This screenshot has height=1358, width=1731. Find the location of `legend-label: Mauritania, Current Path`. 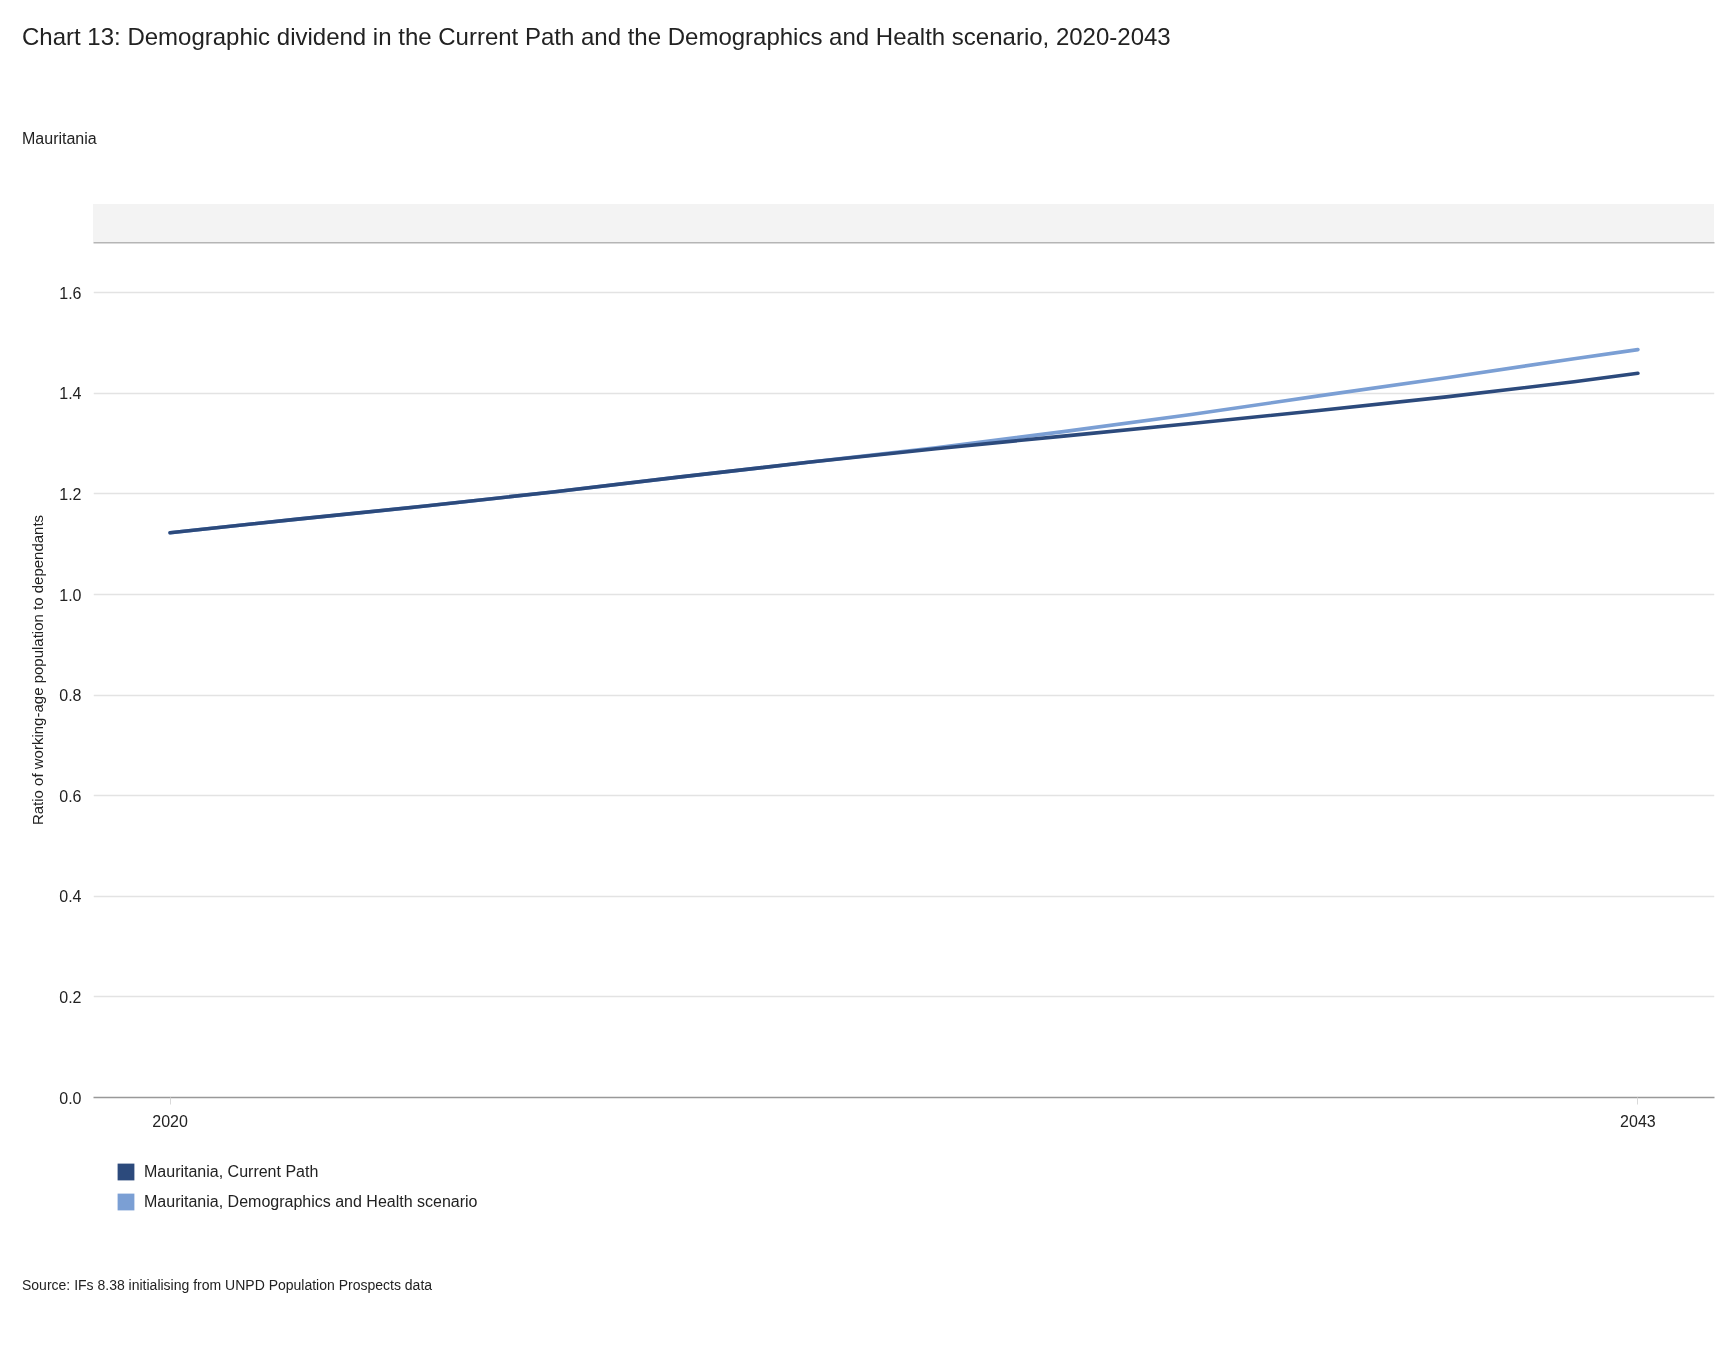

legend-label: Mauritania, Current Path is located at coordinates (231, 1171).